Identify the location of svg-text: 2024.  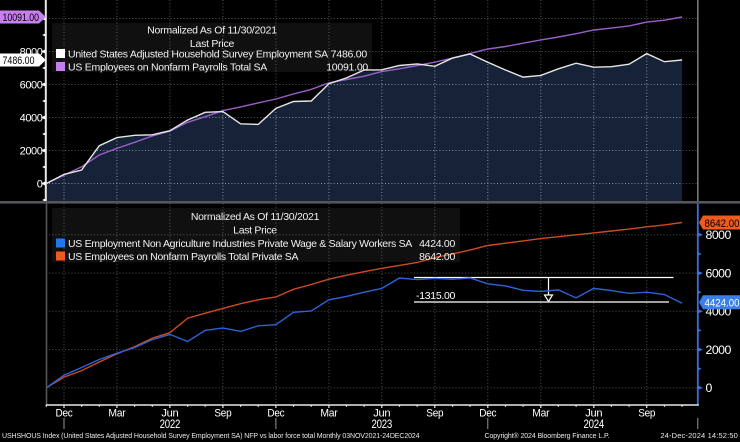
(594, 424).